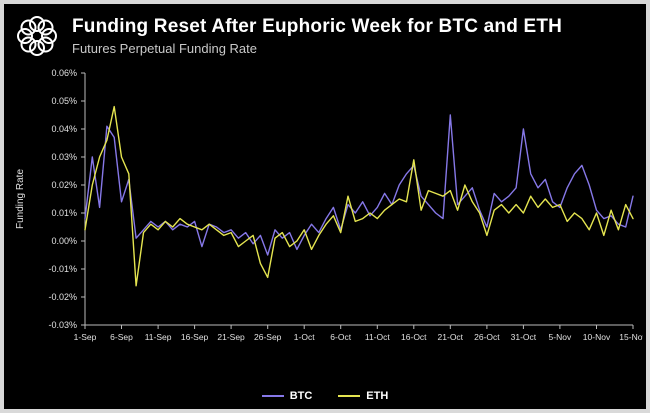 This screenshot has height=413, width=650. Describe the element at coordinates (20, 199) in the screenshot. I see `y-axis-title: Funding Rate` at that location.